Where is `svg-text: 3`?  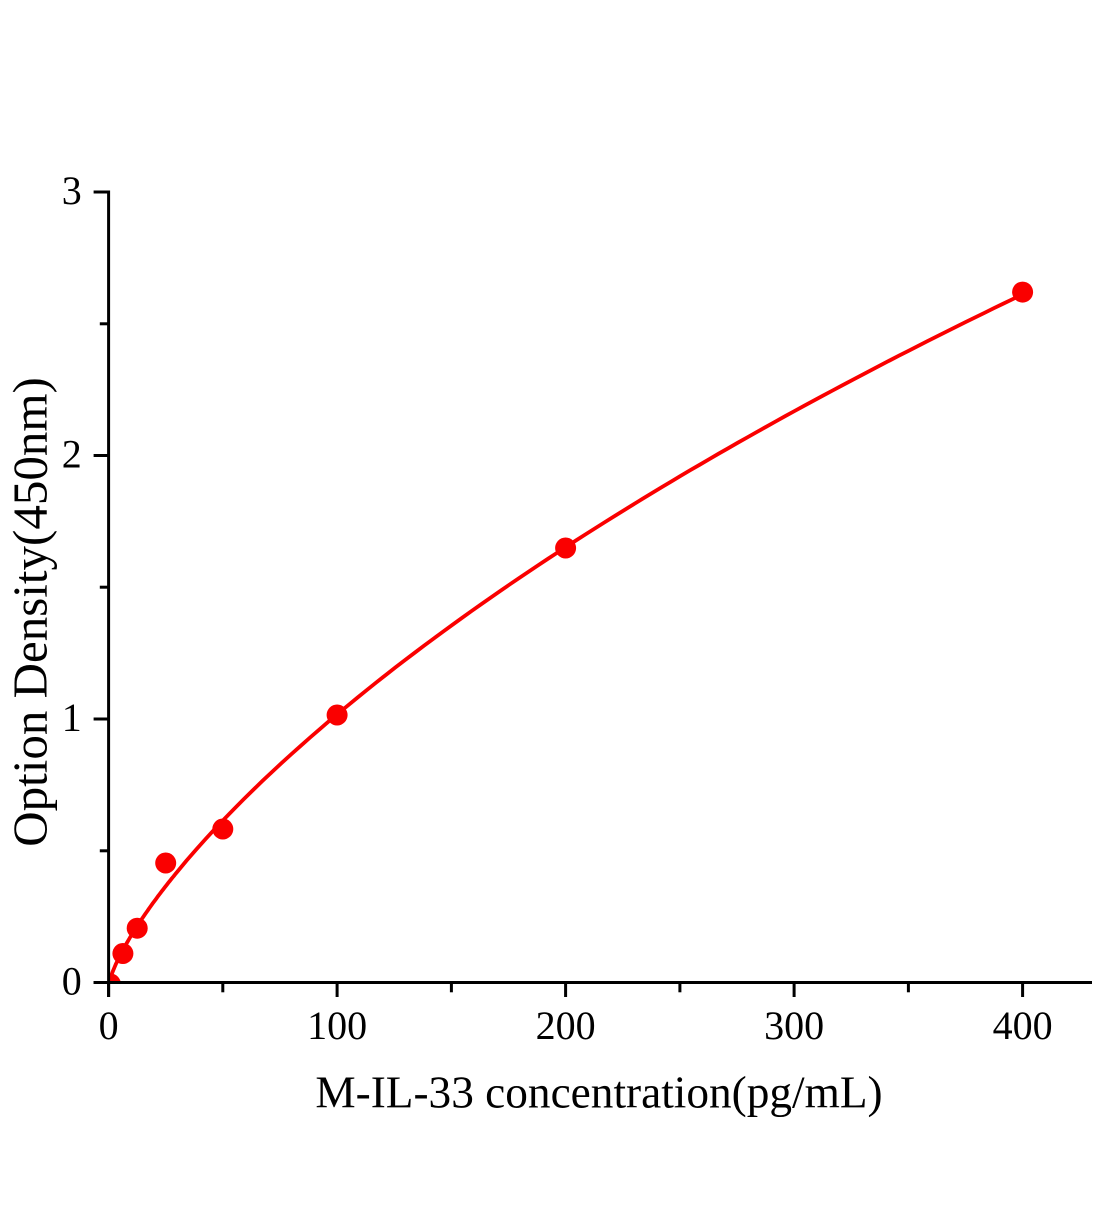 svg-text: 3 is located at coordinates (72, 190).